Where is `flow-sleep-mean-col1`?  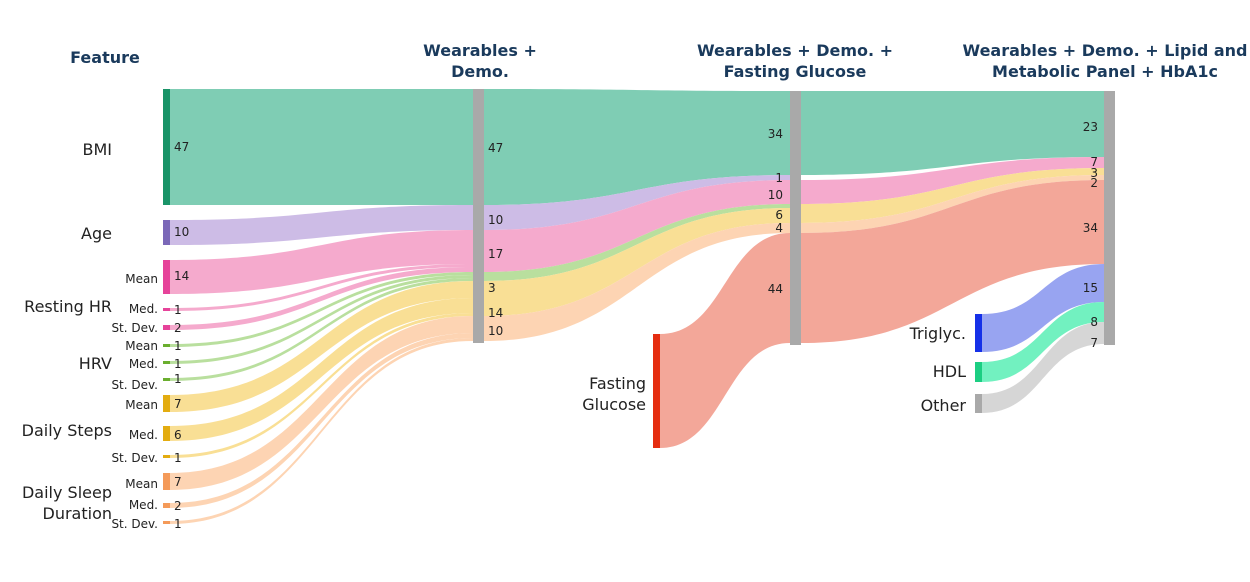
flow-sleep-mean-col1 is located at coordinates (321, 403).